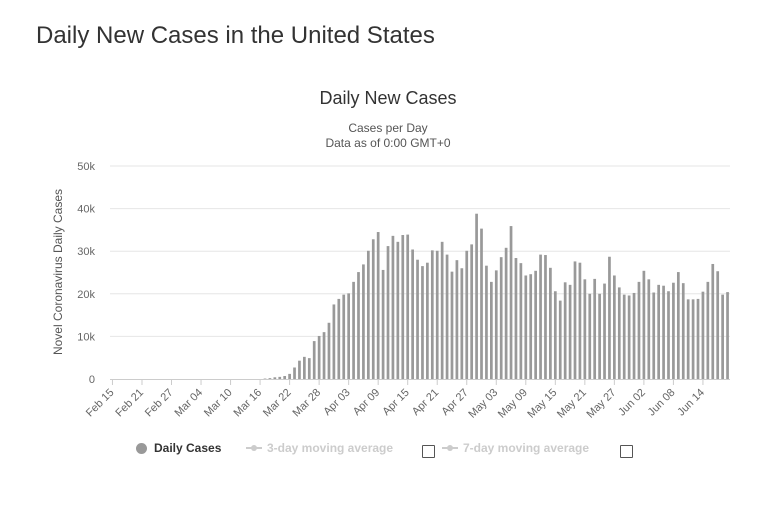 This screenshot has width=772, height=518. I want to click on legend-item-3-day-average: 3-day moving average, so click(319, 448).